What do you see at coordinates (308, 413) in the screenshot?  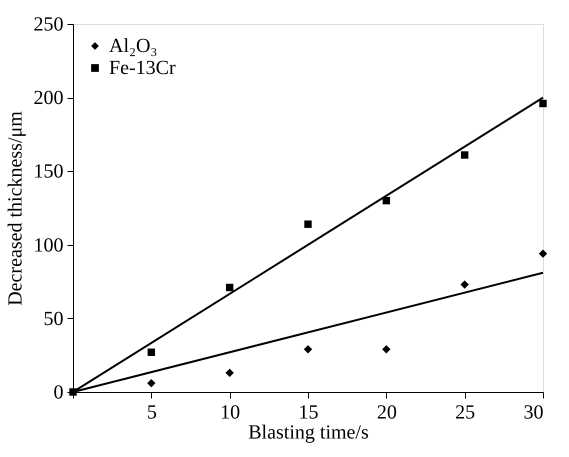 I see `x-tick-label: 15` at bounding box center [308, 413].